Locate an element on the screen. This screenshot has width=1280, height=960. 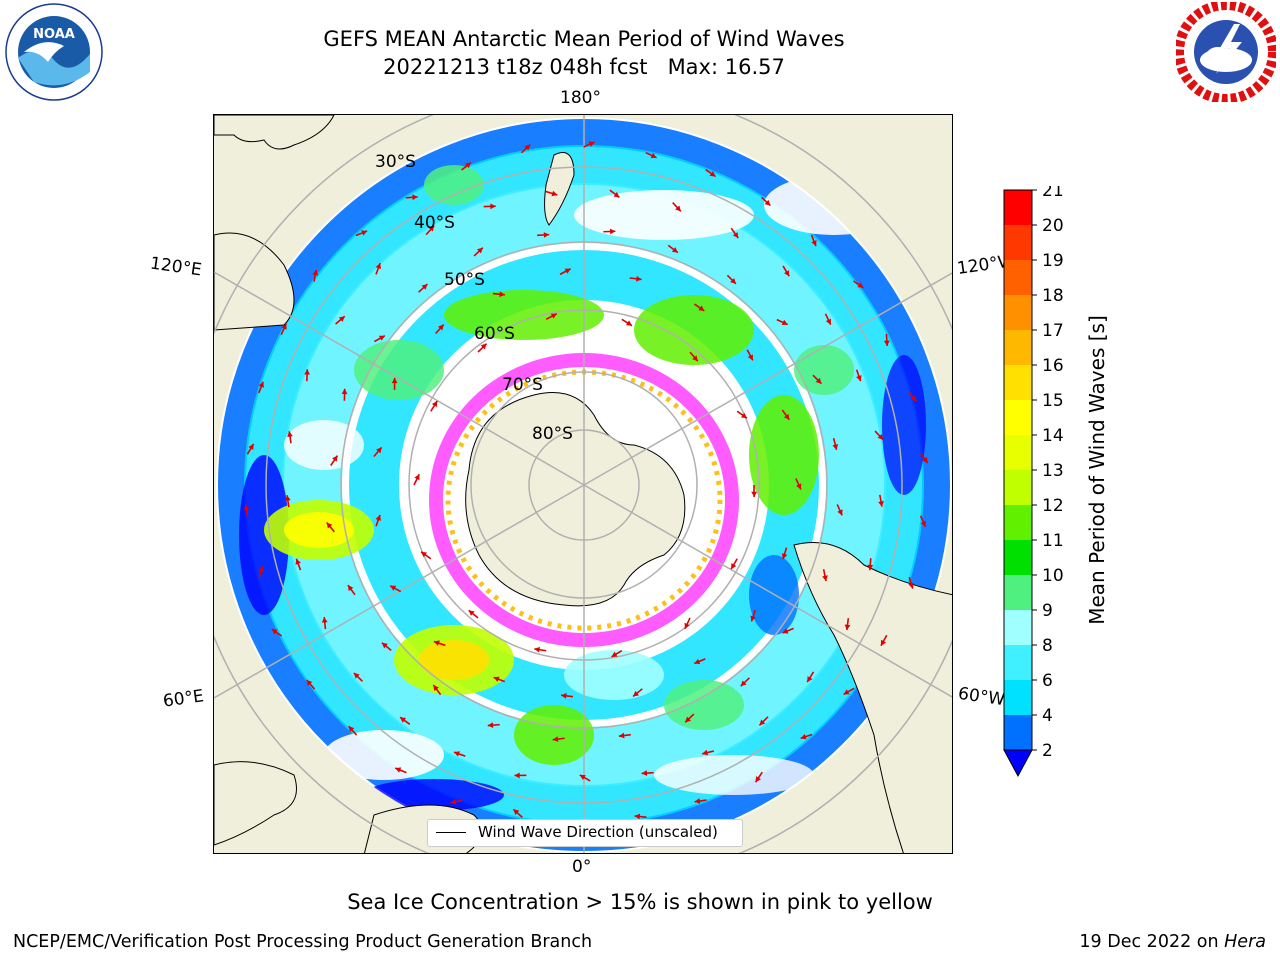
legend-line is located at coordinates (451, 832).